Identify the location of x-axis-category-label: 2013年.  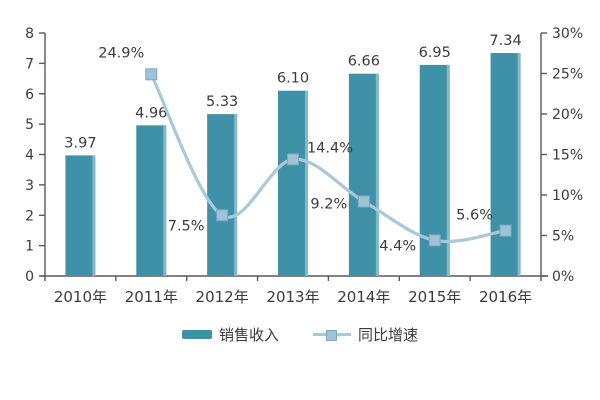
(292, 297).